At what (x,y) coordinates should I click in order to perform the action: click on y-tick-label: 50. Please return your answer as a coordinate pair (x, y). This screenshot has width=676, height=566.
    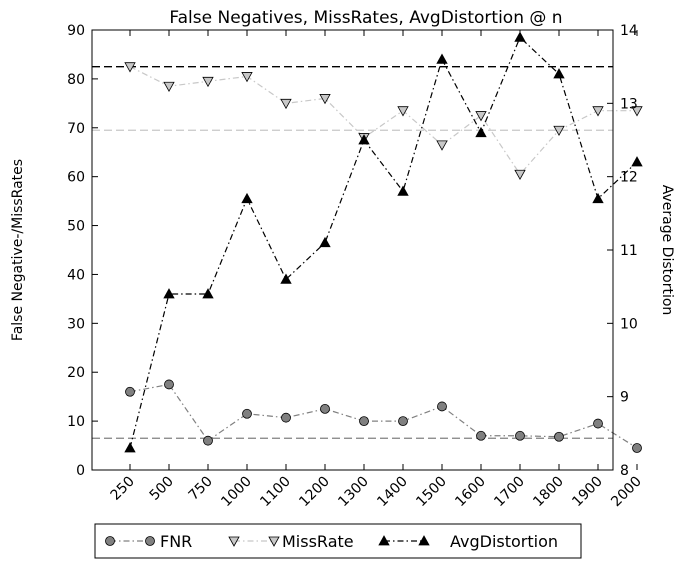
    Looking at the image, I should click on (76, 227).